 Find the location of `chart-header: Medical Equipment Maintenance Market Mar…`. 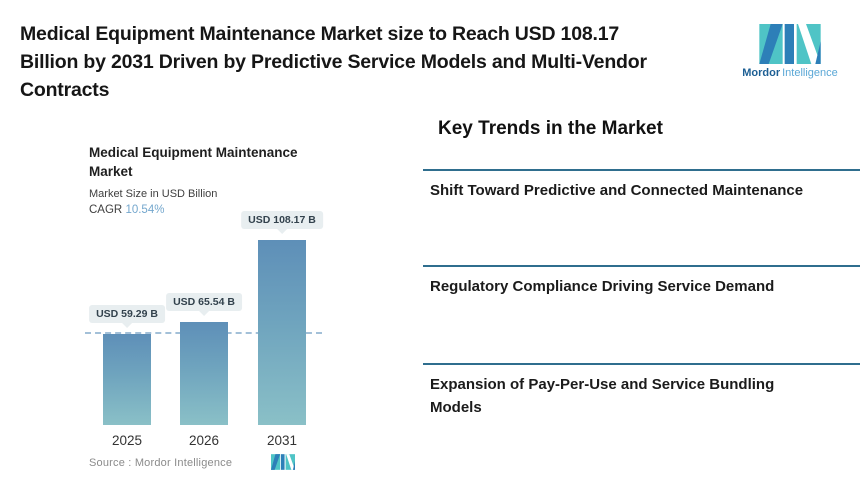

chart-header: Medical Equipment Maintenance Market Mar… is located at coordinates (198, 180).